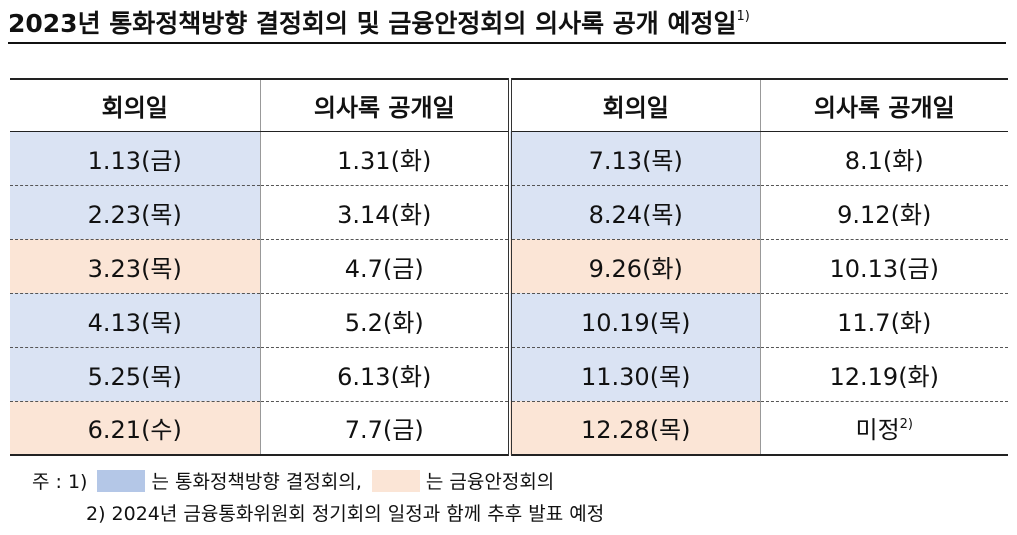  I want to click on meeting-date-cell: 7.13(목), so click(635, 158).